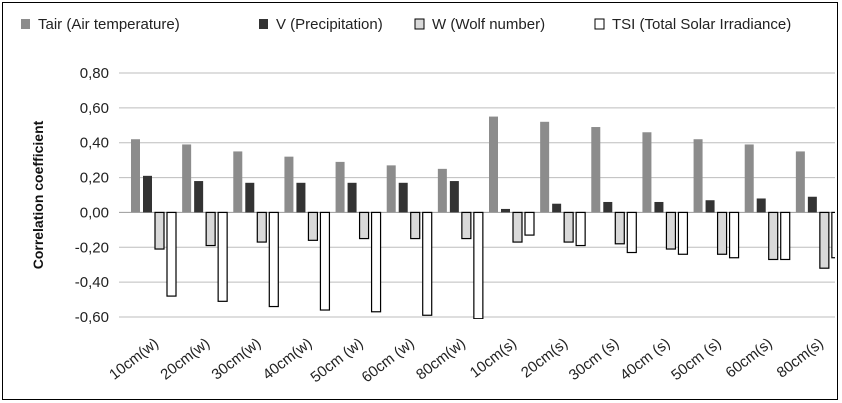  What do you see at coordinates (696, 359) in the screenshot?
I see `x-tick-label: 50cm (s)` at bounding box center [696, 359].